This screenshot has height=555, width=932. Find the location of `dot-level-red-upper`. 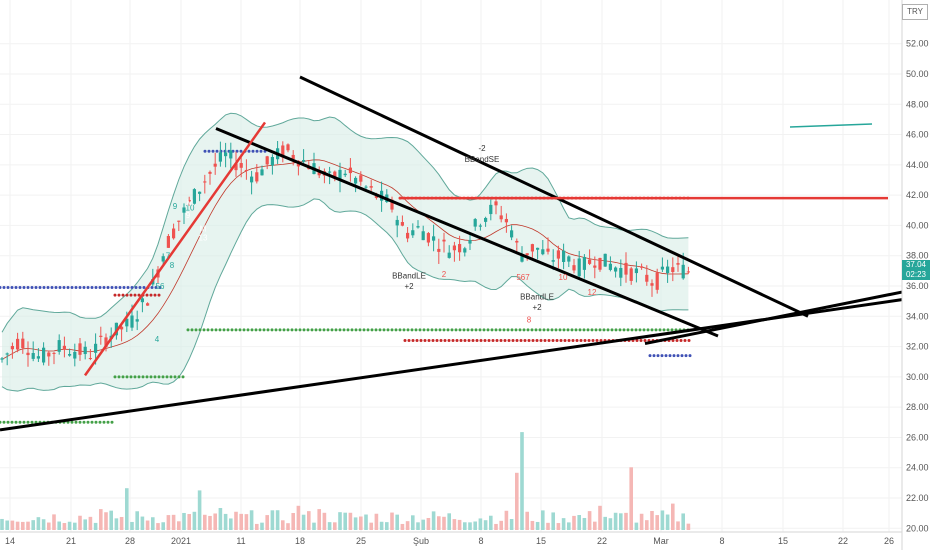

dot-level-red-upper is located at coordinates (115, 295).